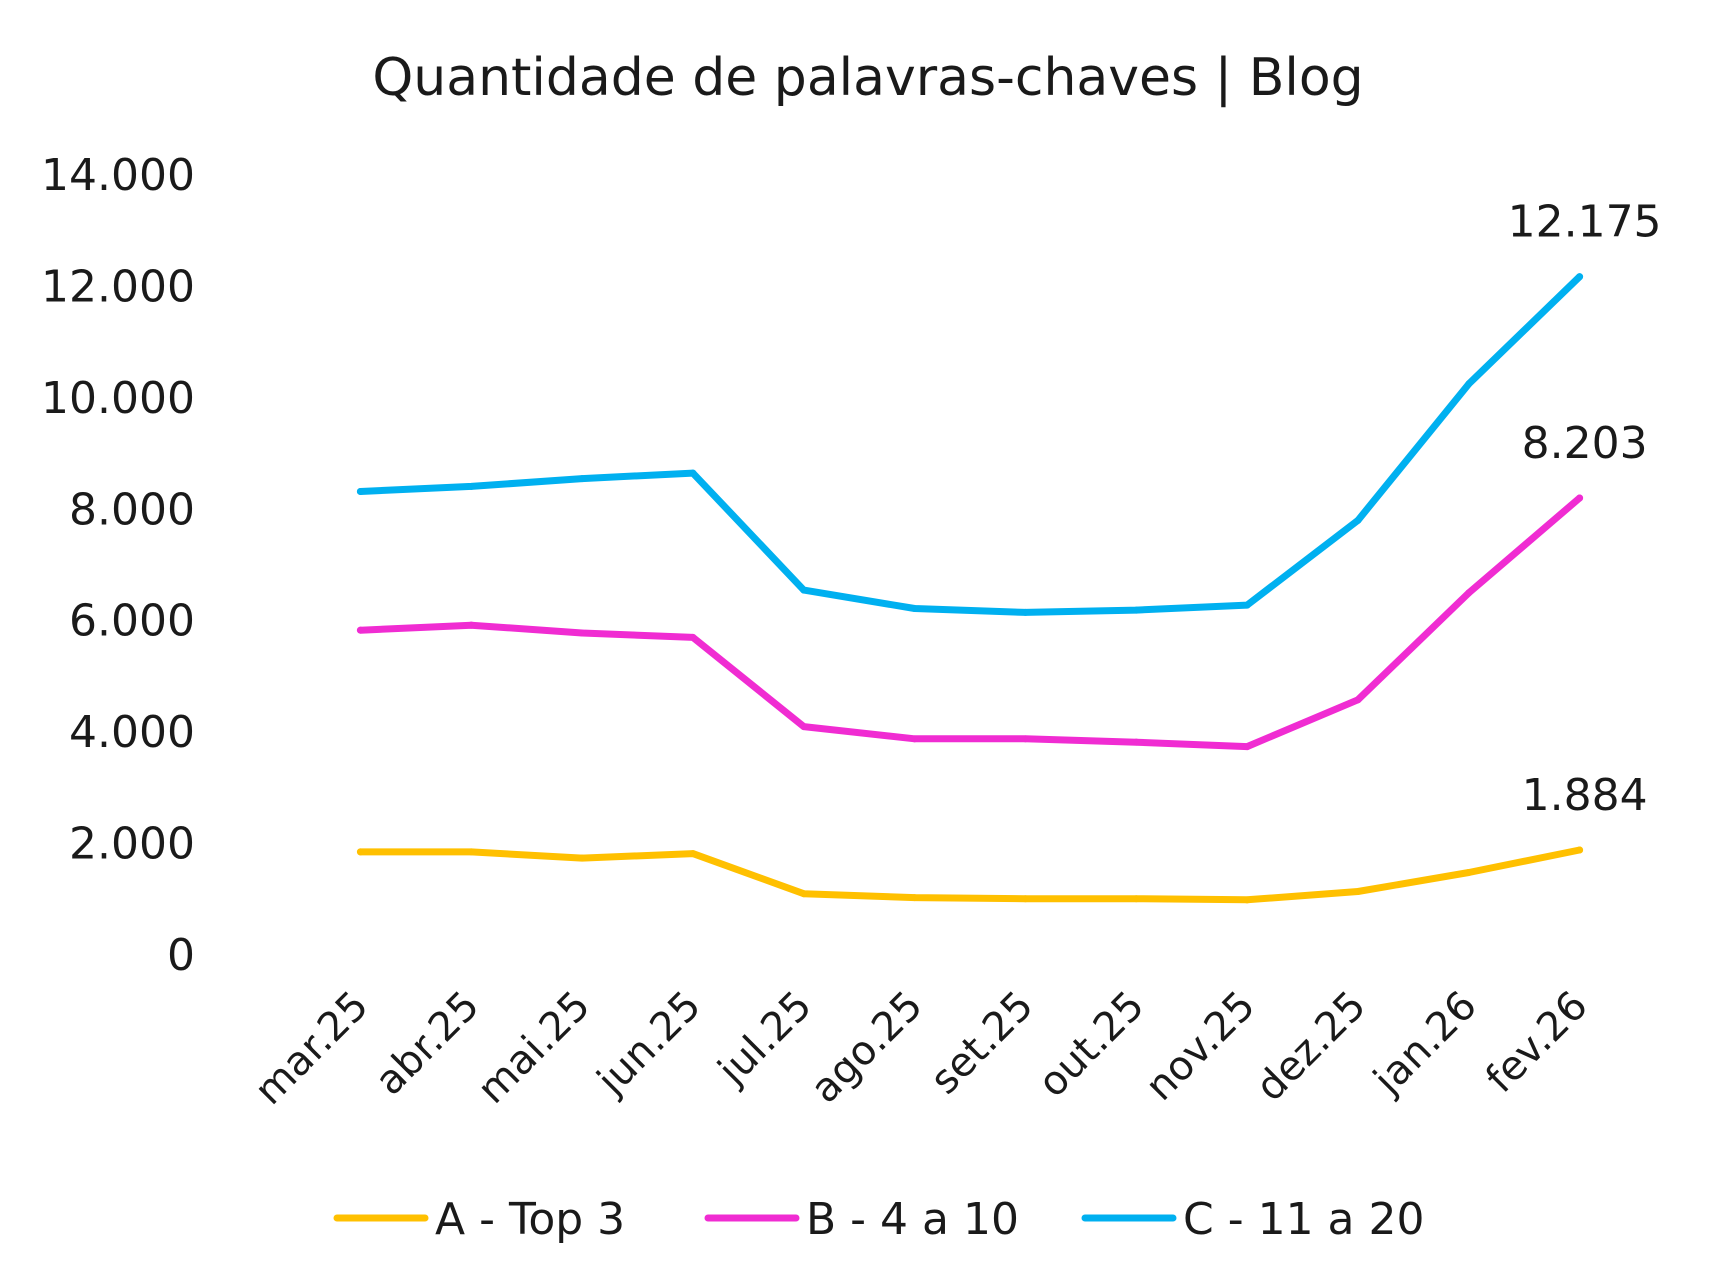  I want to click on y-tick-label: 6.000, so click(132, 621).